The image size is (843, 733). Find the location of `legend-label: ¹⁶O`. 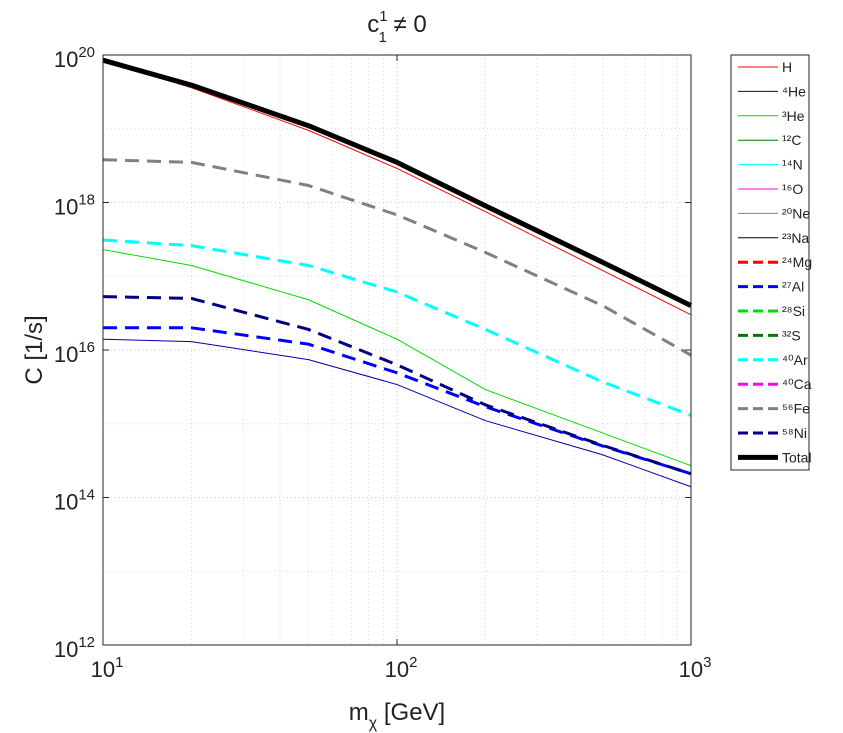

legend-label: ¹⁶O is located at coordinates (792, 189).